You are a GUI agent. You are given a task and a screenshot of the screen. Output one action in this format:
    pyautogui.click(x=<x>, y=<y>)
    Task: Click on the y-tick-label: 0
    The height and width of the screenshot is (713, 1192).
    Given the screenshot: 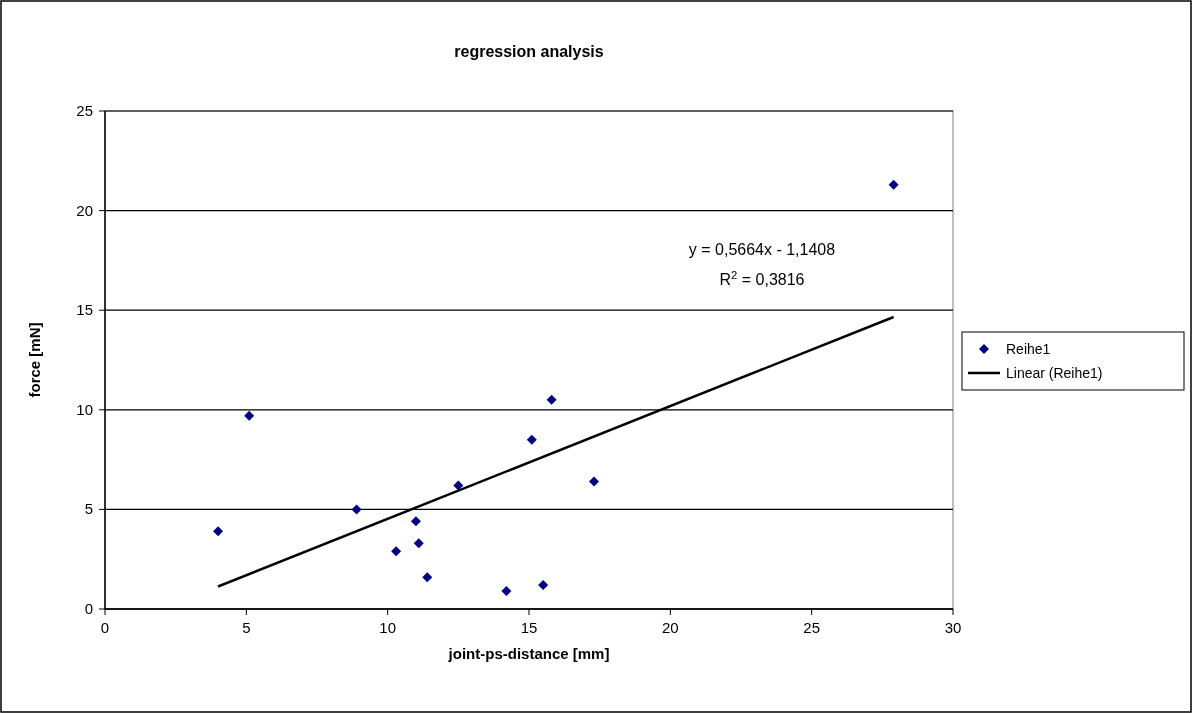 What is the action you would take?
    pyautogui.click(x=88, y=608)
    